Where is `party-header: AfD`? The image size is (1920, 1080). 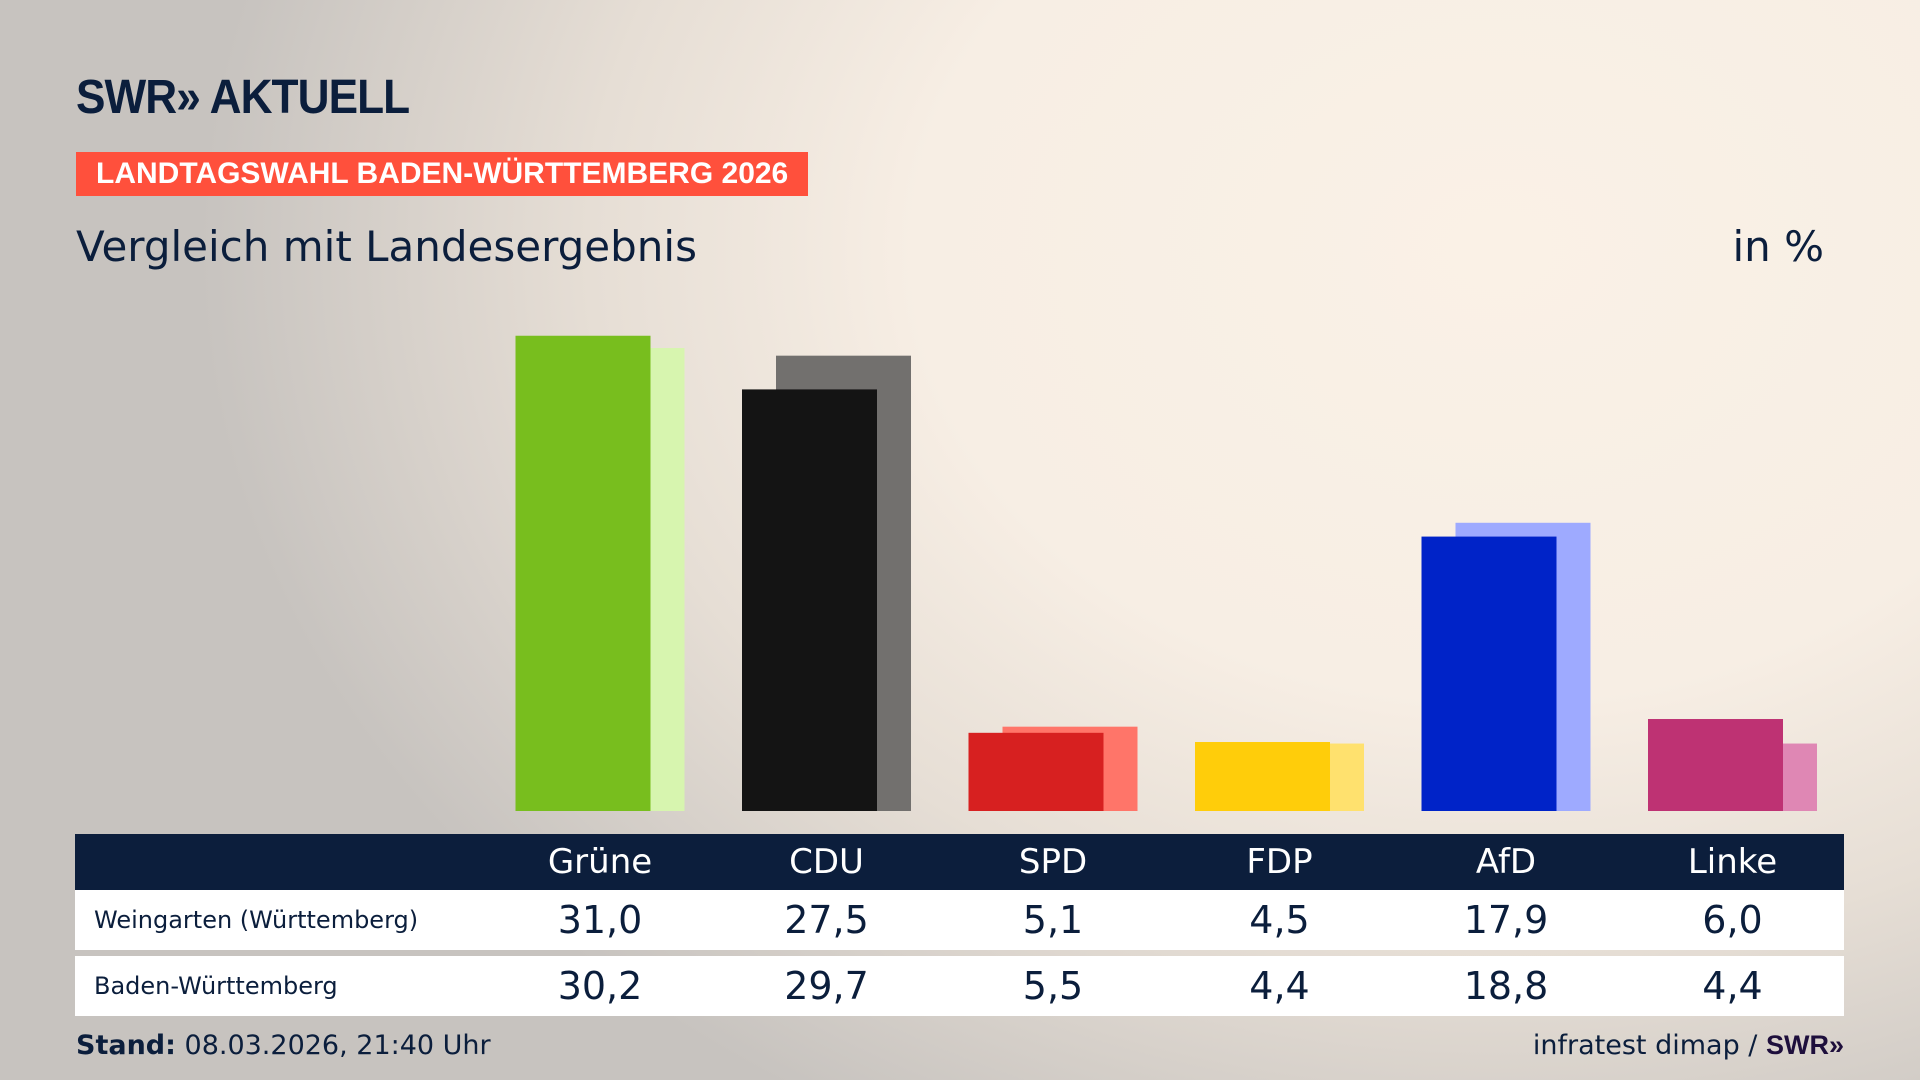 party-header: AfD is located at coordinates (1506, 862).